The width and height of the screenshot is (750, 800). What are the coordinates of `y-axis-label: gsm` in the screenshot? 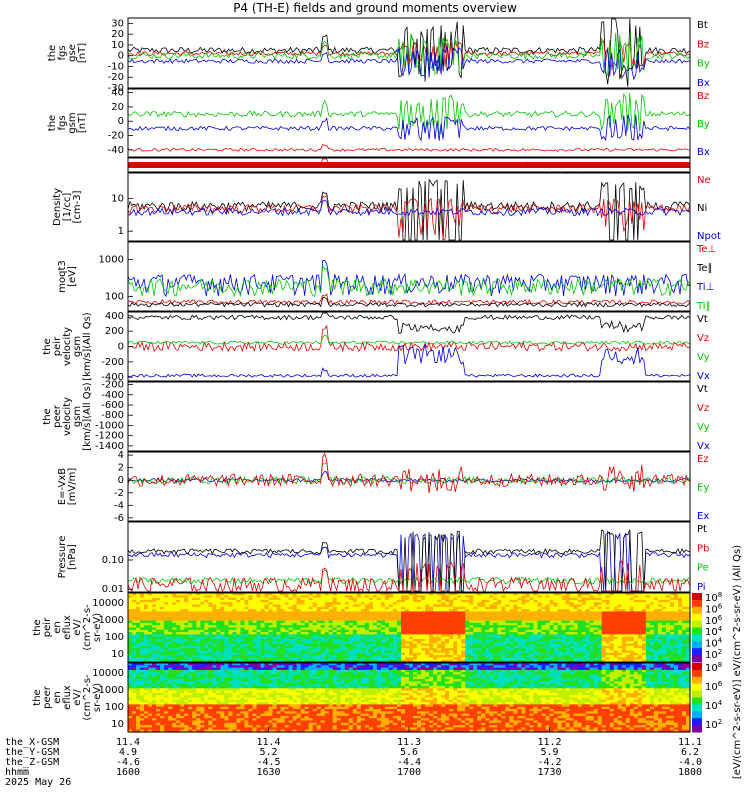 It's located at (77, 346).